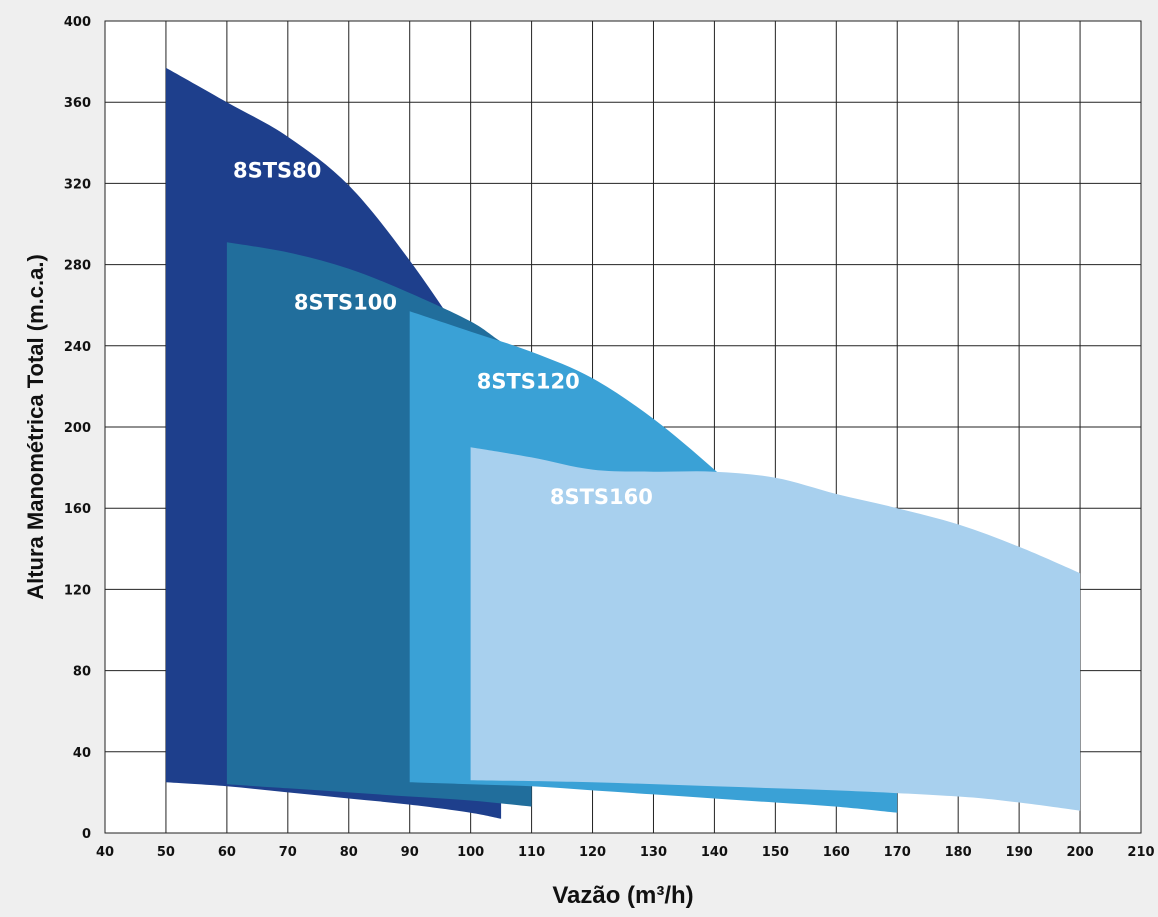 The width and height of the screenshot is (1158, 917). I want to click on y-tick-labels: 0 40 80 120 160 200 240 280 320 360 400, so click(77, 428).